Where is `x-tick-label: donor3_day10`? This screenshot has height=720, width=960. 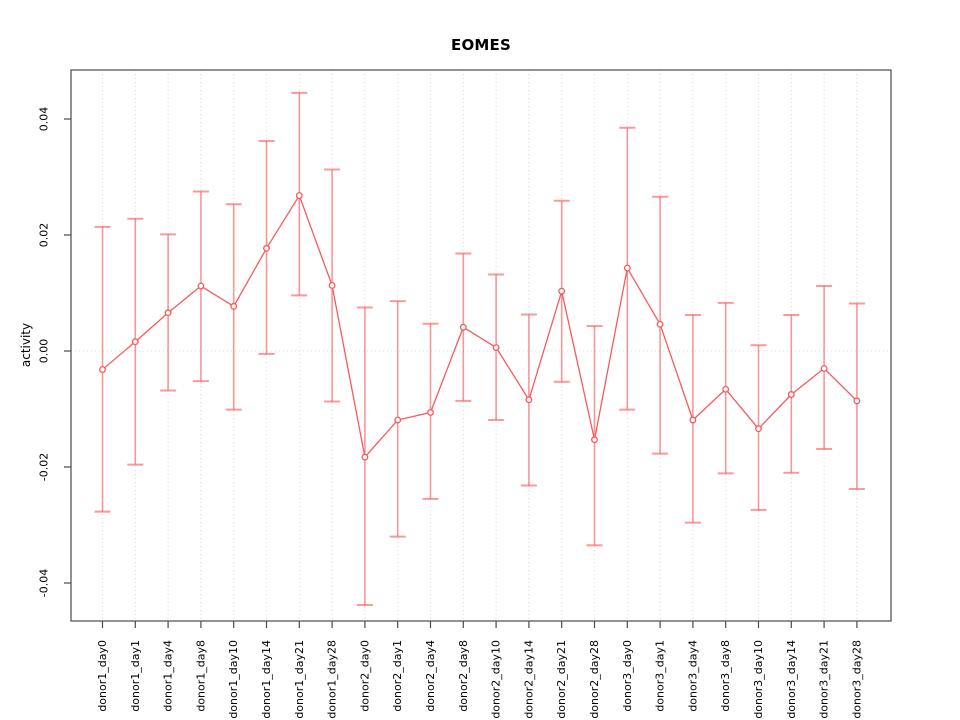
x-tick-label: donor3_day10 is located at coordinates (758, 679).